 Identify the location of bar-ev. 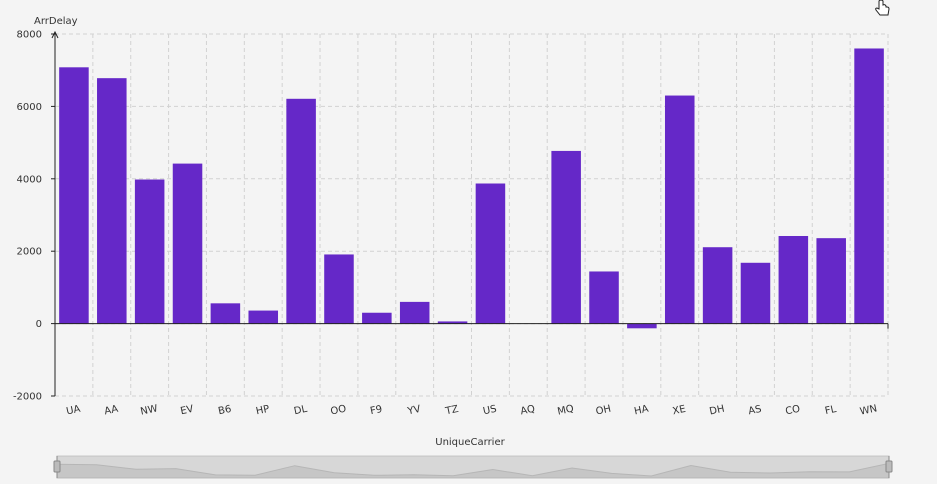
(187, 243).